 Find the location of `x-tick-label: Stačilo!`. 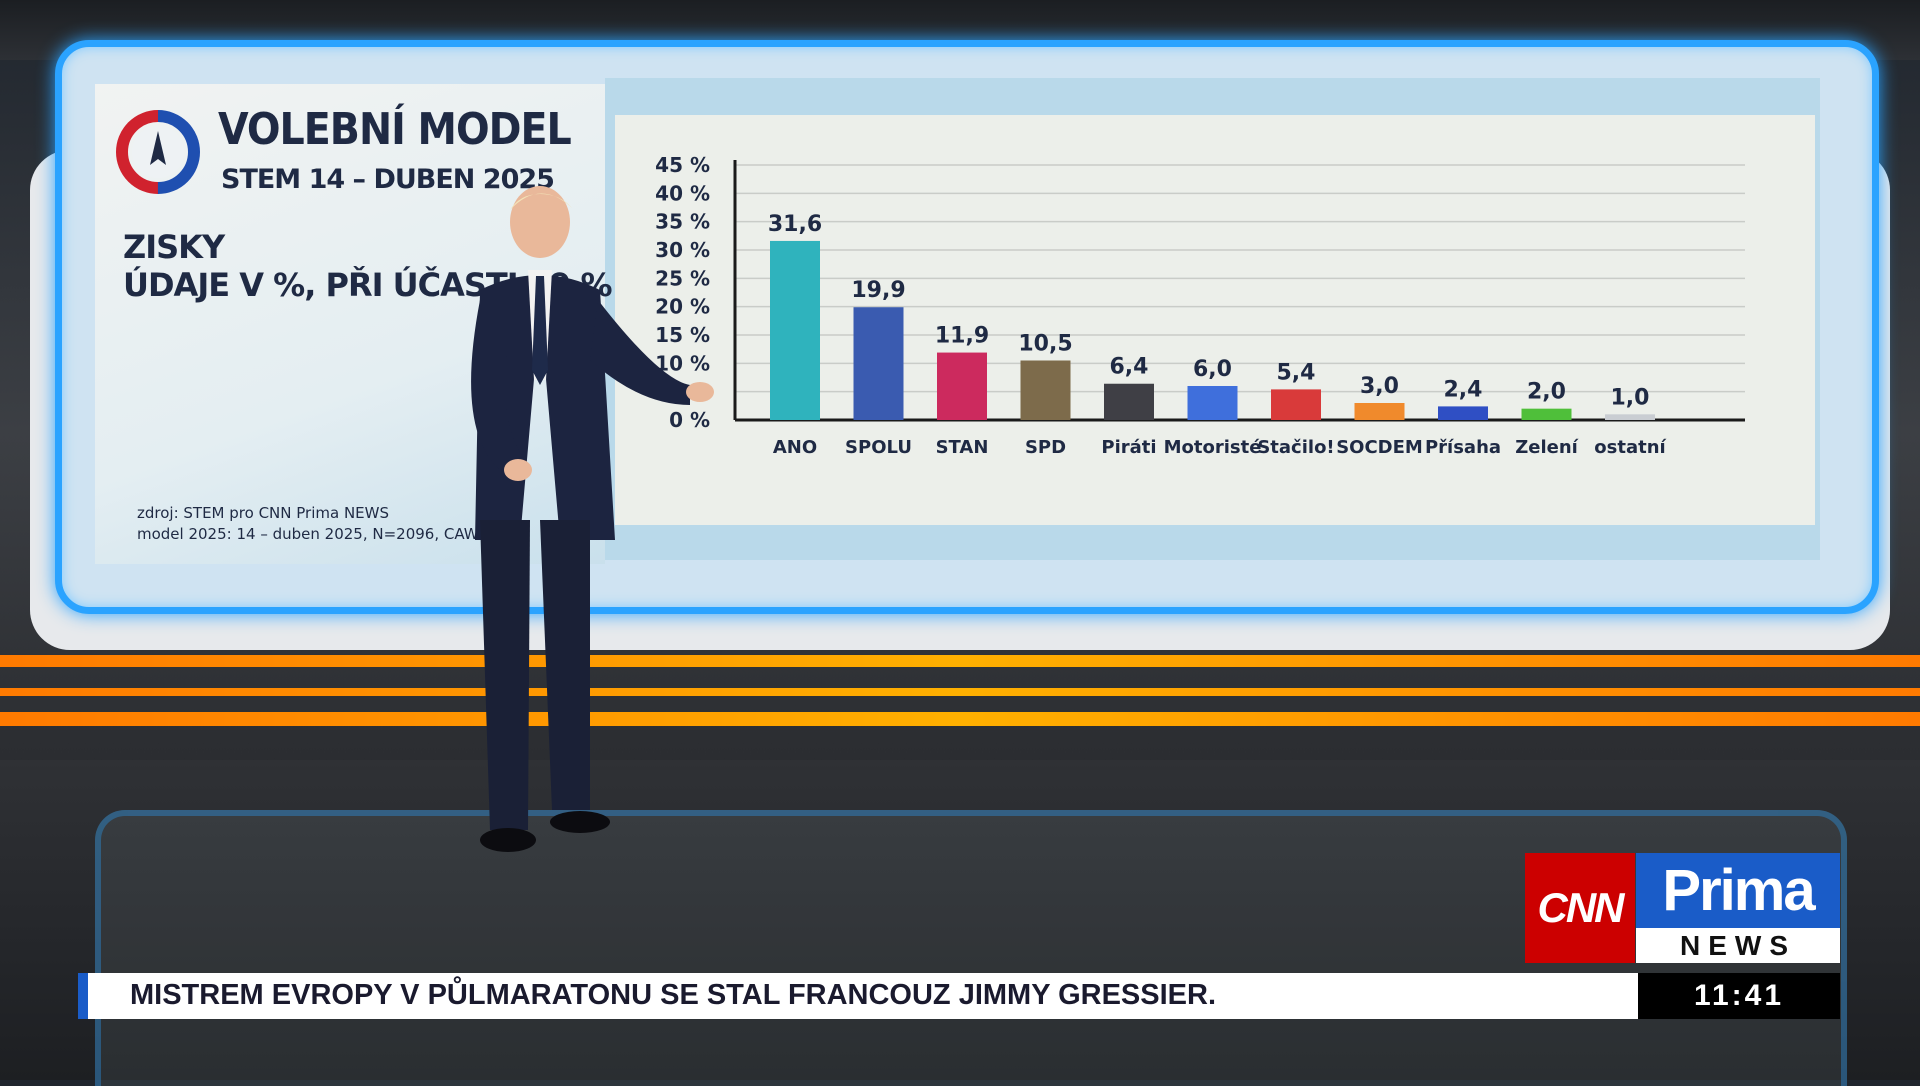

x-tick-label: Stačilo! is located at coordinates (1295, 447).